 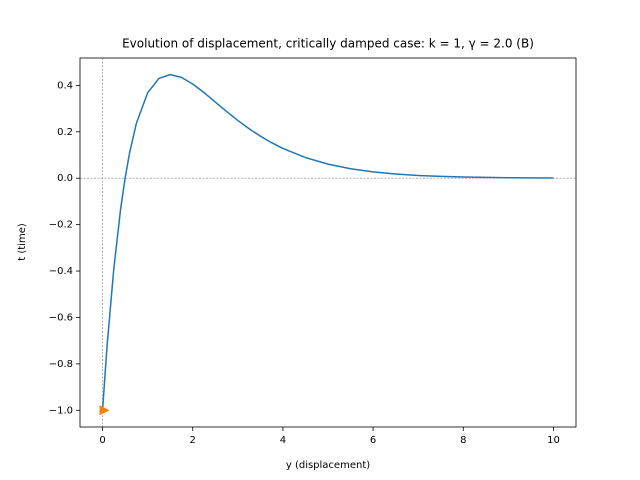 I want to click on x-tick-label: 10, so click(x=553, y=440).